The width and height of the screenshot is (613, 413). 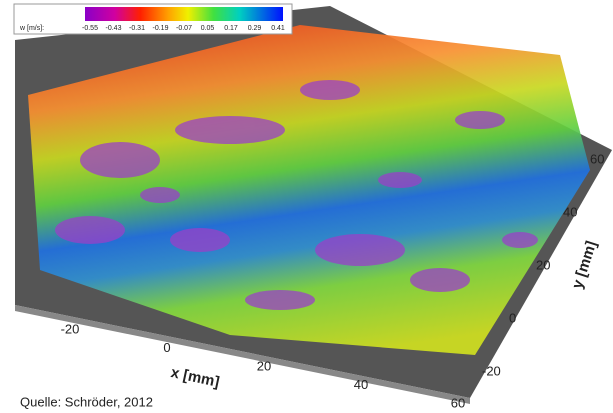 I want to click on colorbar-tick: -0.07, so click(x=184, y=28).